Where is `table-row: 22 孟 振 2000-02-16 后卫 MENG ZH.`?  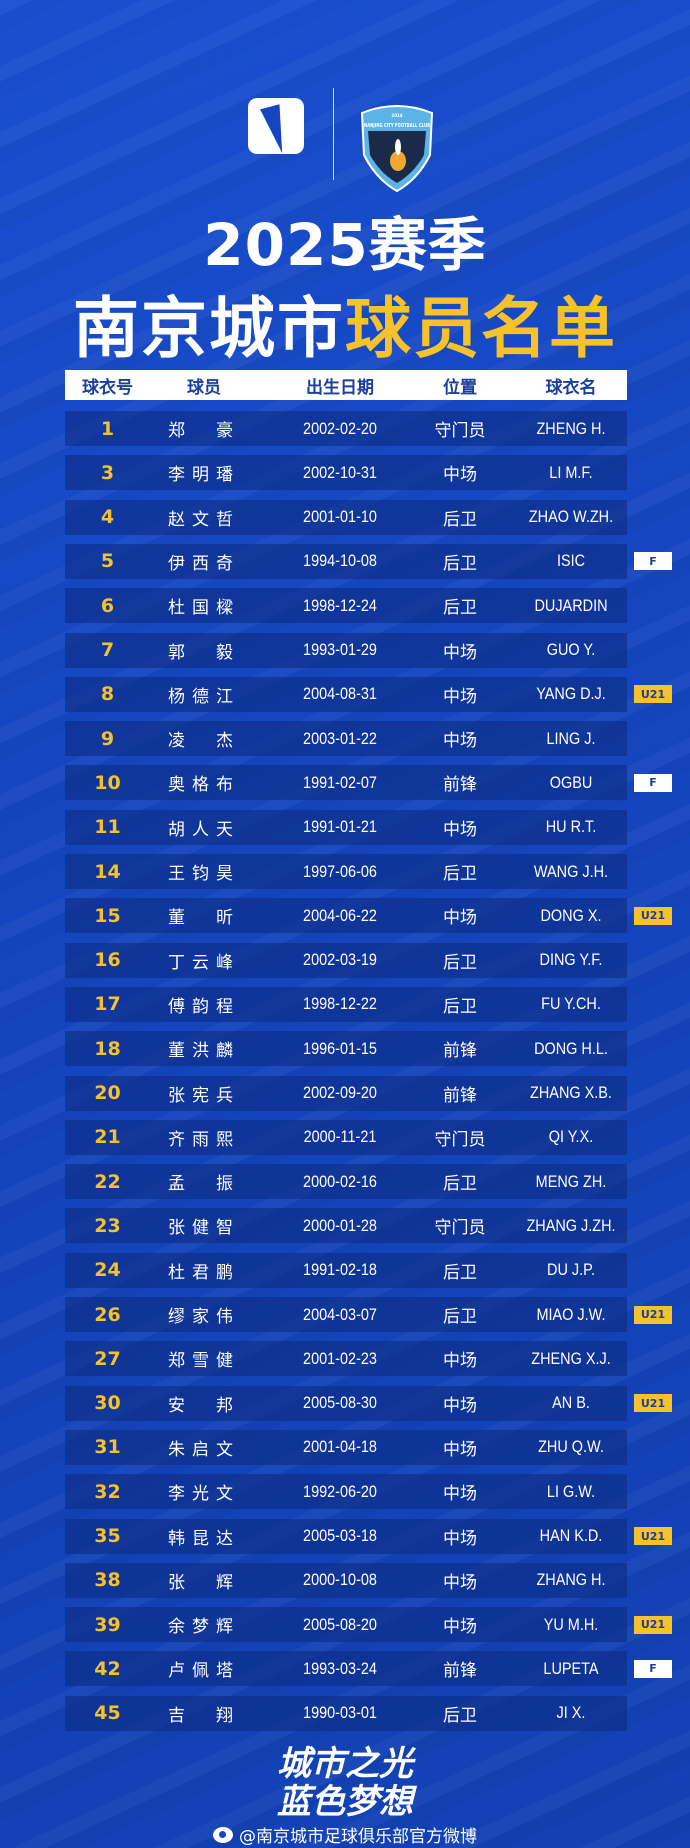 table-row: 22 孟 振 2000-02-16 后卫 MENG ZH. is located at coordinates (346, 1182).